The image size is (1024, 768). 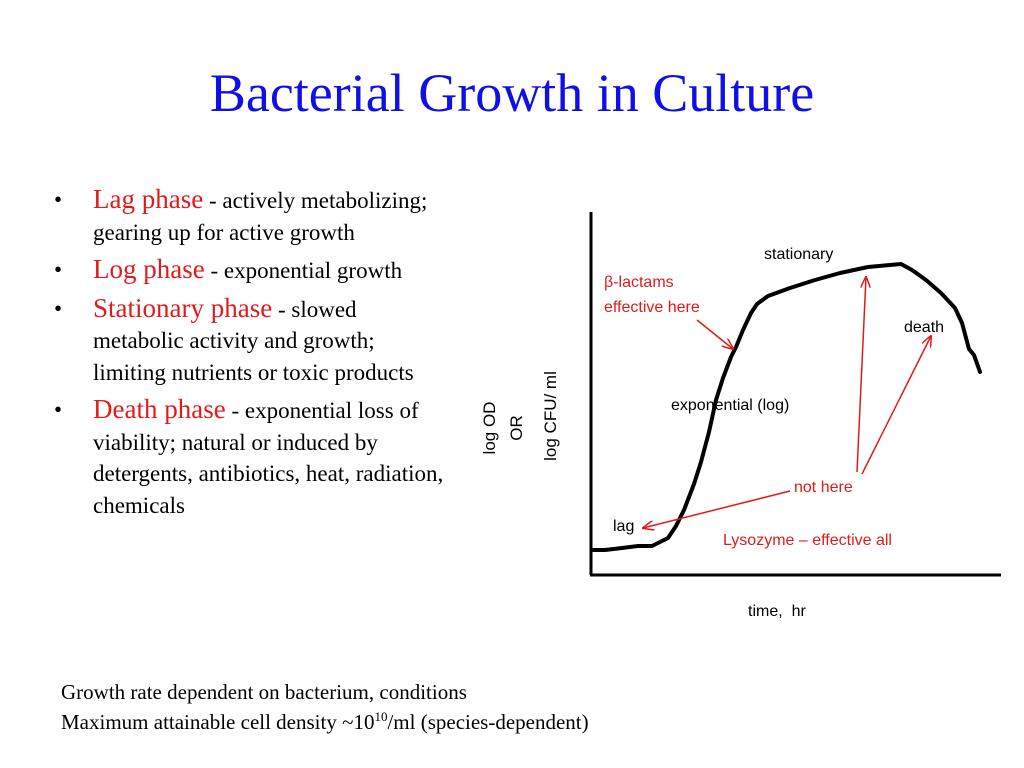 I want to click on phase-label-exponential: exponential (log), so click(x=730, y=405).